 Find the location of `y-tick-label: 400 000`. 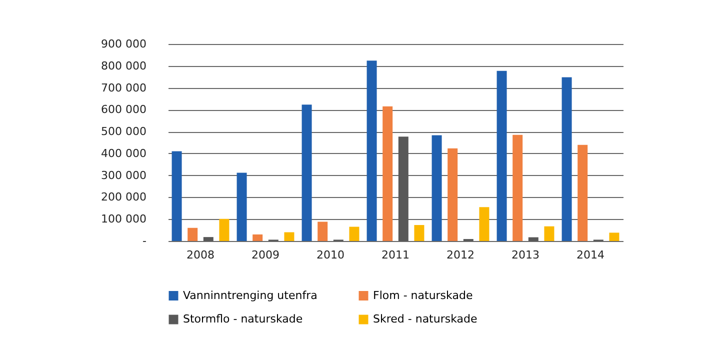

y-tick-label: 400 000 is located at coordinates (123, 153).